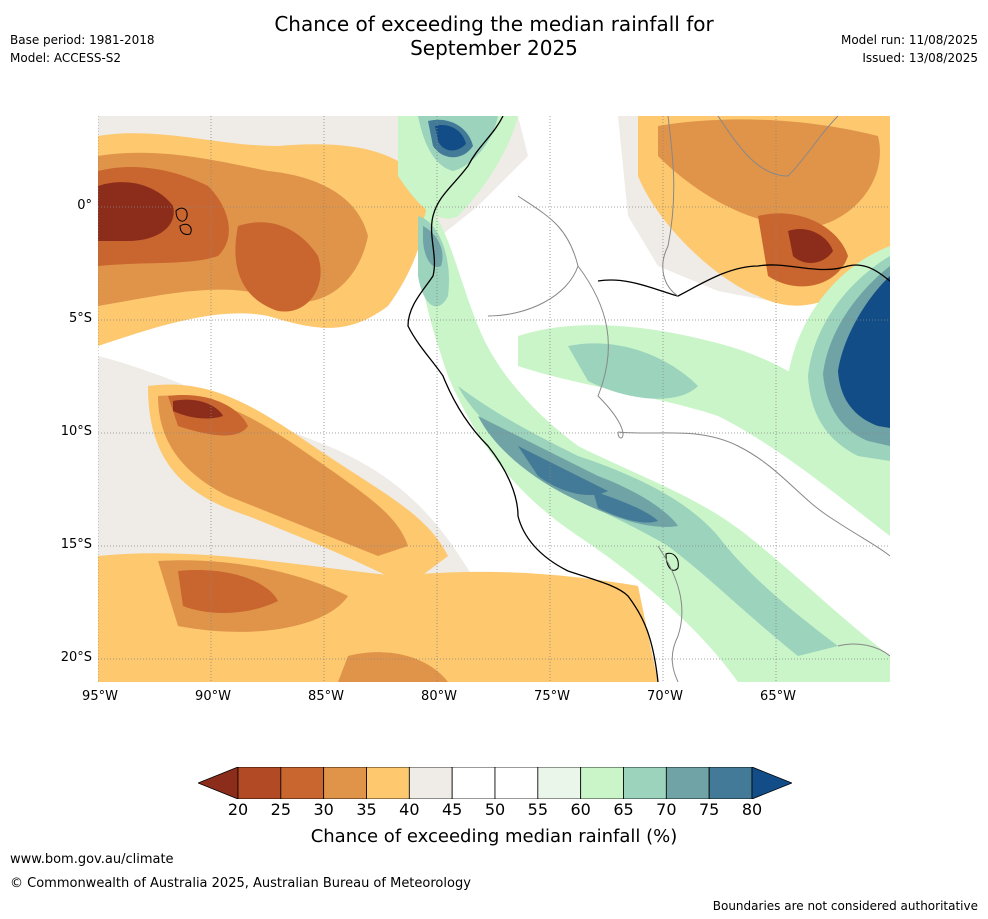 The width and height of the screenshot is (988, 919). What do you see at coordinates (743, 280) in the screenshot?
I see `amazon-coastline` at bounding box center [743, 280].